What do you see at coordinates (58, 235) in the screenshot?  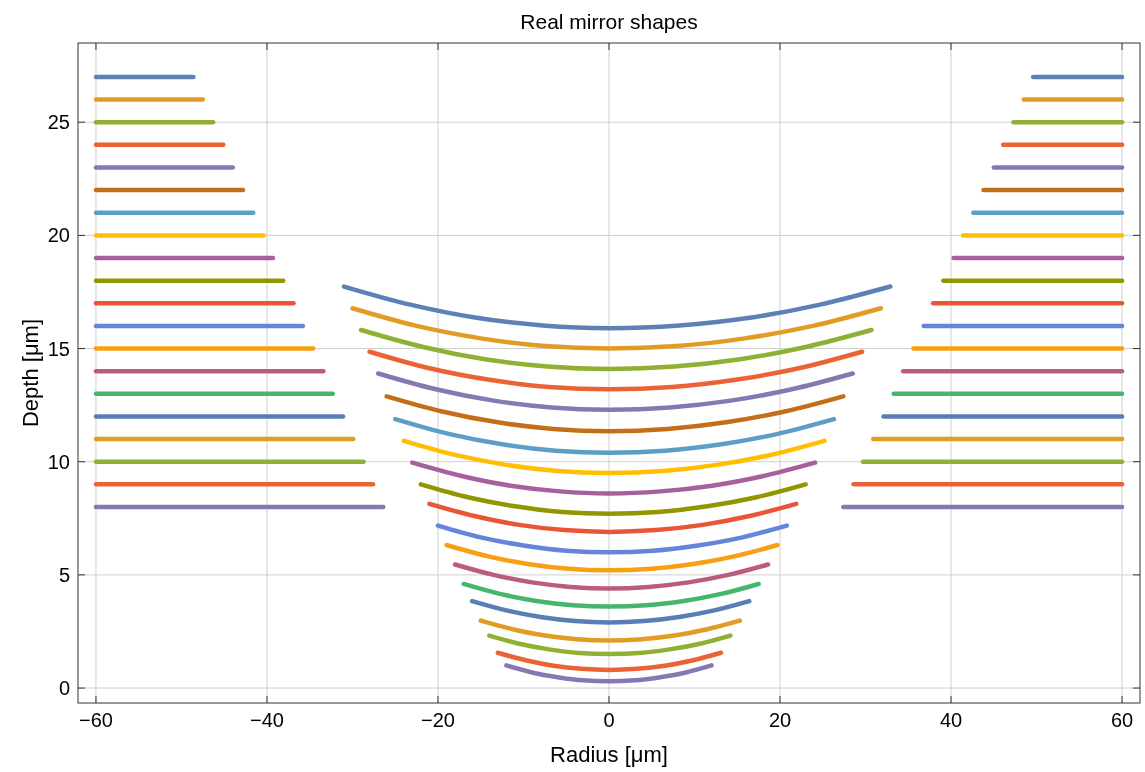 I see `y-tick-label: 20` at bounding box center [58, 235].